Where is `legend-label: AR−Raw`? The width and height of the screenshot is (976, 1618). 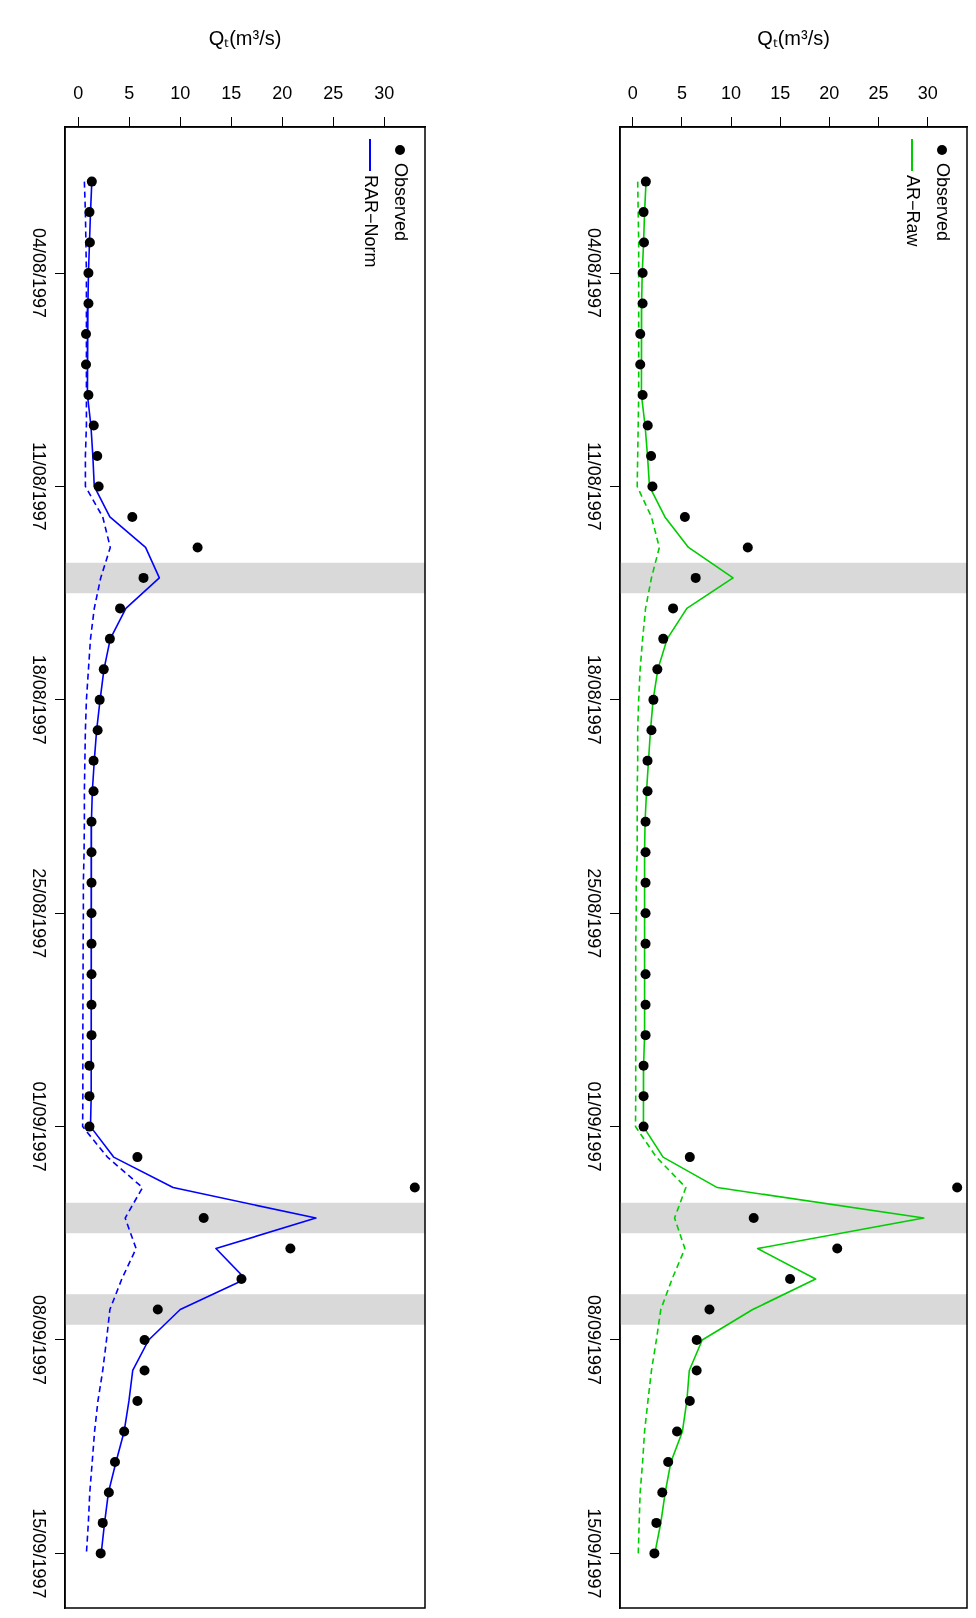
legend-label: AR−Raw is located at coordinates (912, 211).